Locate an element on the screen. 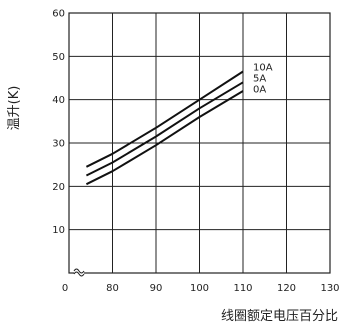 The height and width of the screenshot is (326, 348). axis-break-gap is located at coordinates (79, 270).